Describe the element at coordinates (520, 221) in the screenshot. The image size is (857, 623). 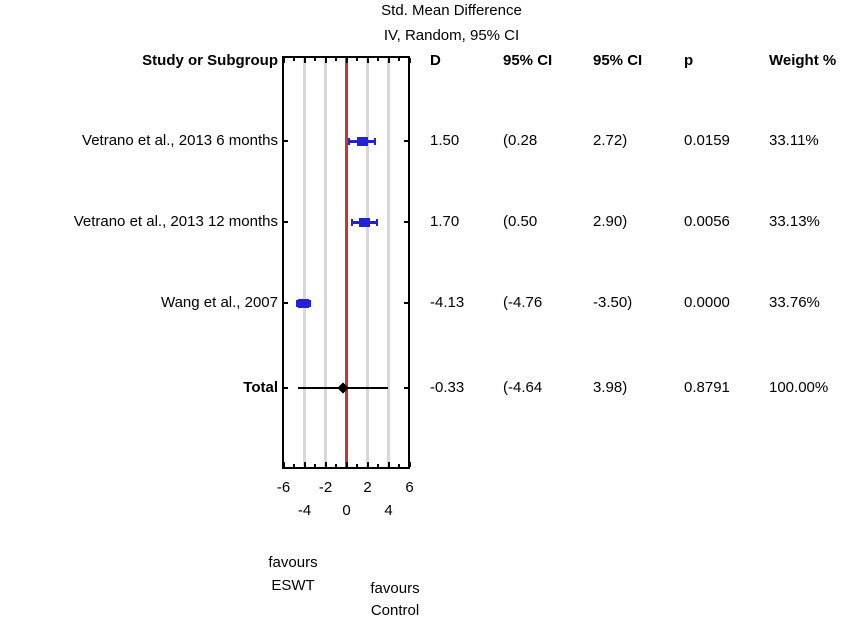
I see `ci-lower-value: (0.50` at that location.